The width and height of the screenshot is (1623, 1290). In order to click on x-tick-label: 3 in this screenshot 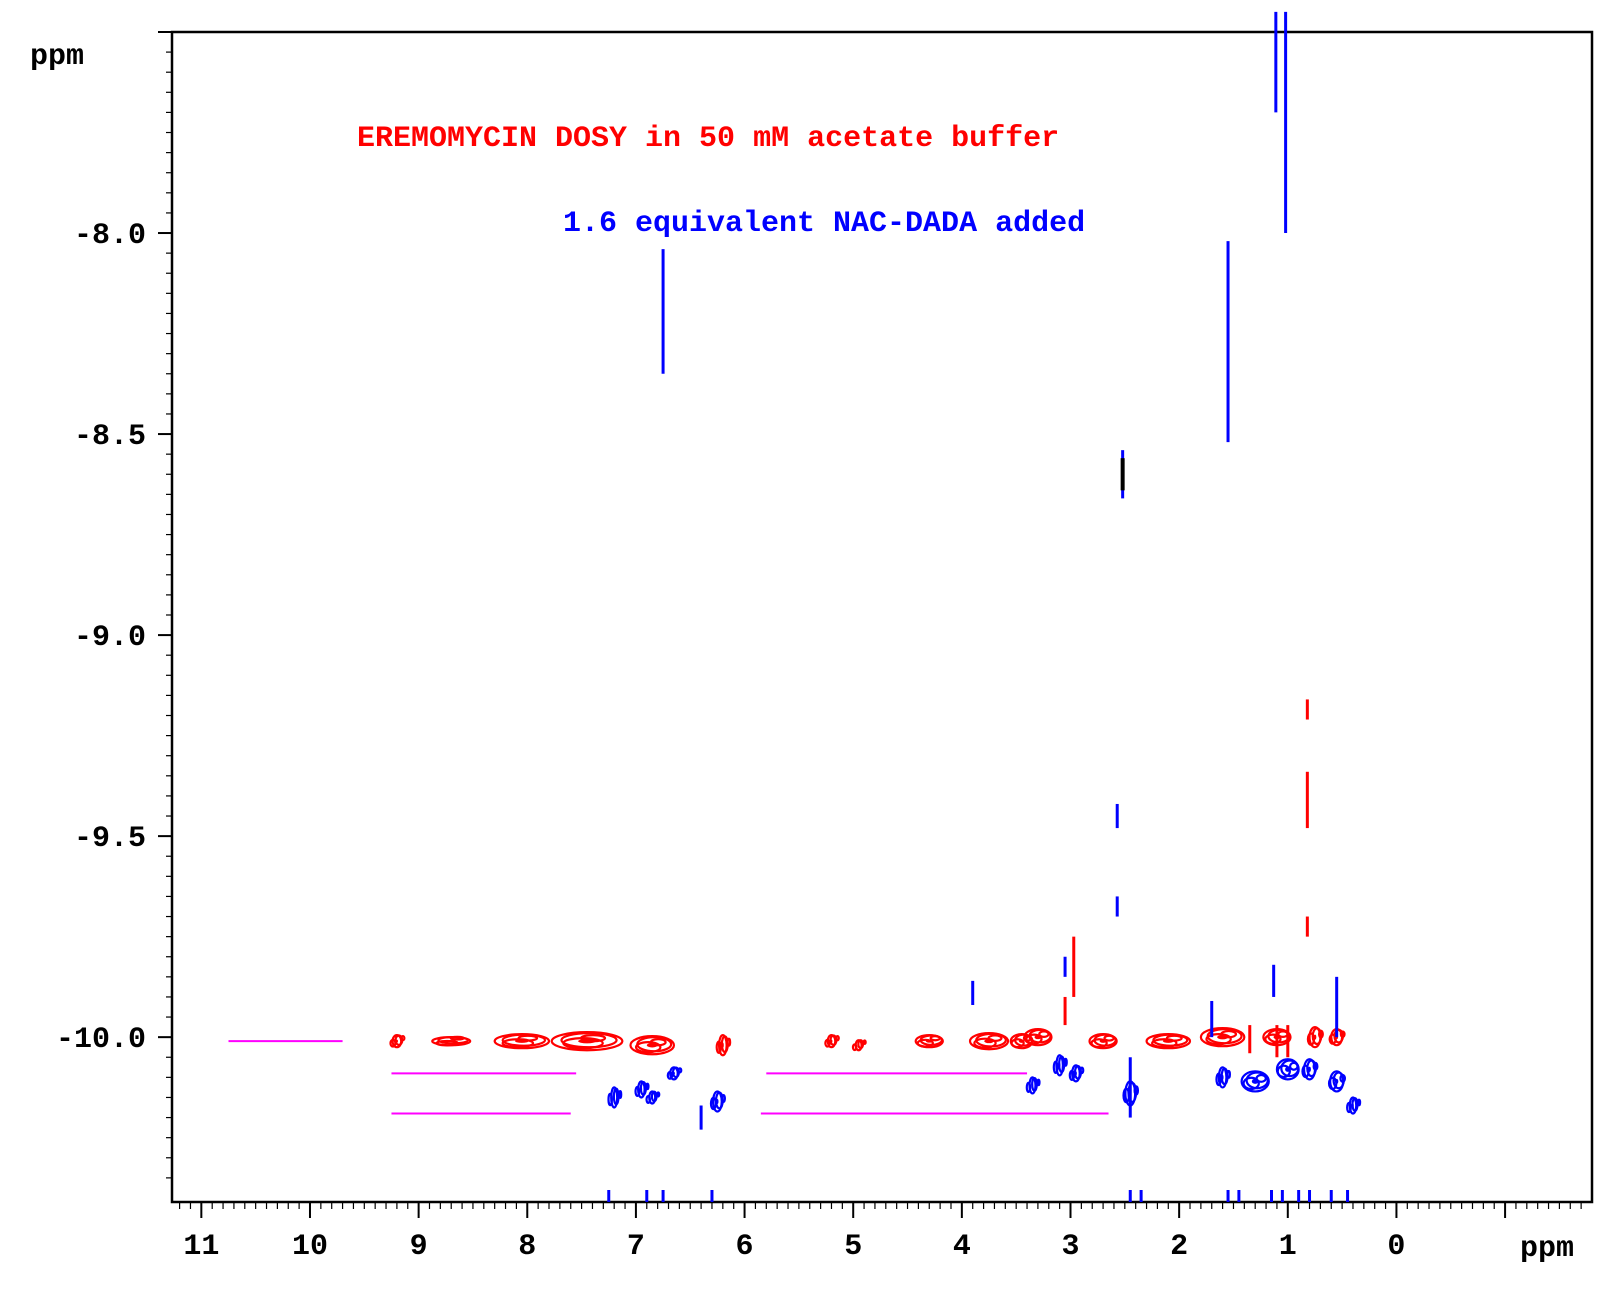, I will do `click(1070, 1247)`.